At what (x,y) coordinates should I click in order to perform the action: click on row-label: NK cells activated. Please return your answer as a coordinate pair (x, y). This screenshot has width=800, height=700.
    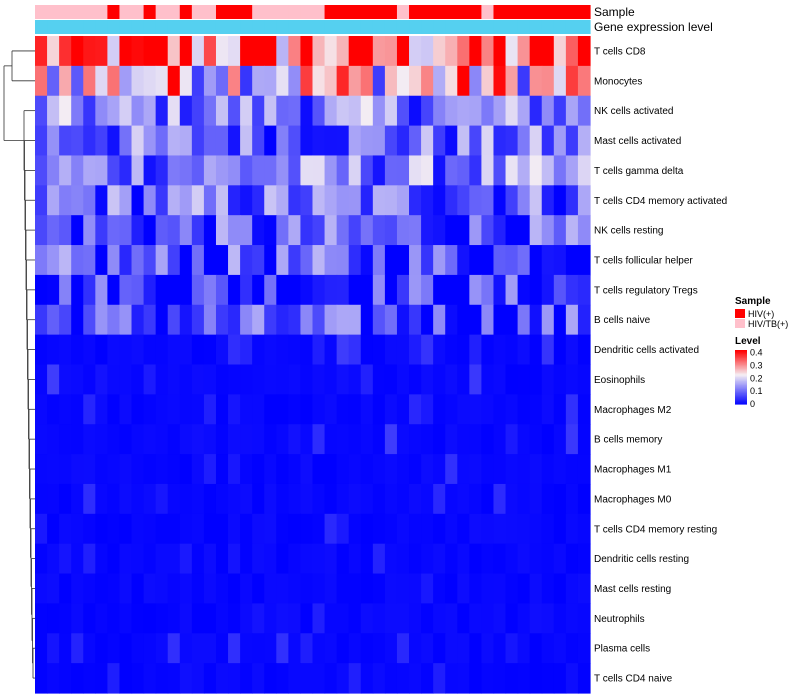
    Looking at the image, I should click on (633, 111).